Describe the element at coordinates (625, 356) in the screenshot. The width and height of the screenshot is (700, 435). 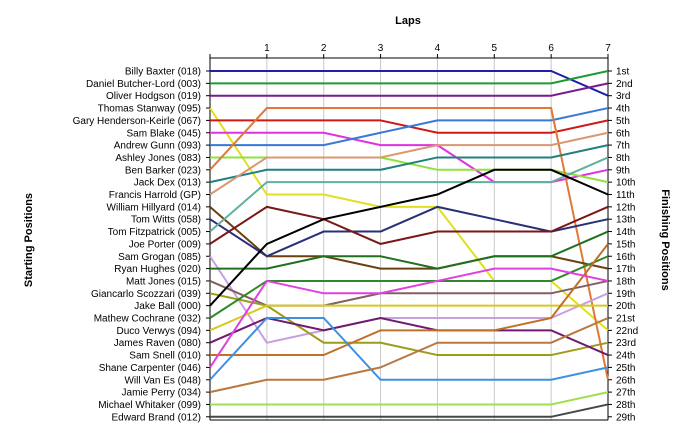
I see `finishing-position-label: 24th` at that location.